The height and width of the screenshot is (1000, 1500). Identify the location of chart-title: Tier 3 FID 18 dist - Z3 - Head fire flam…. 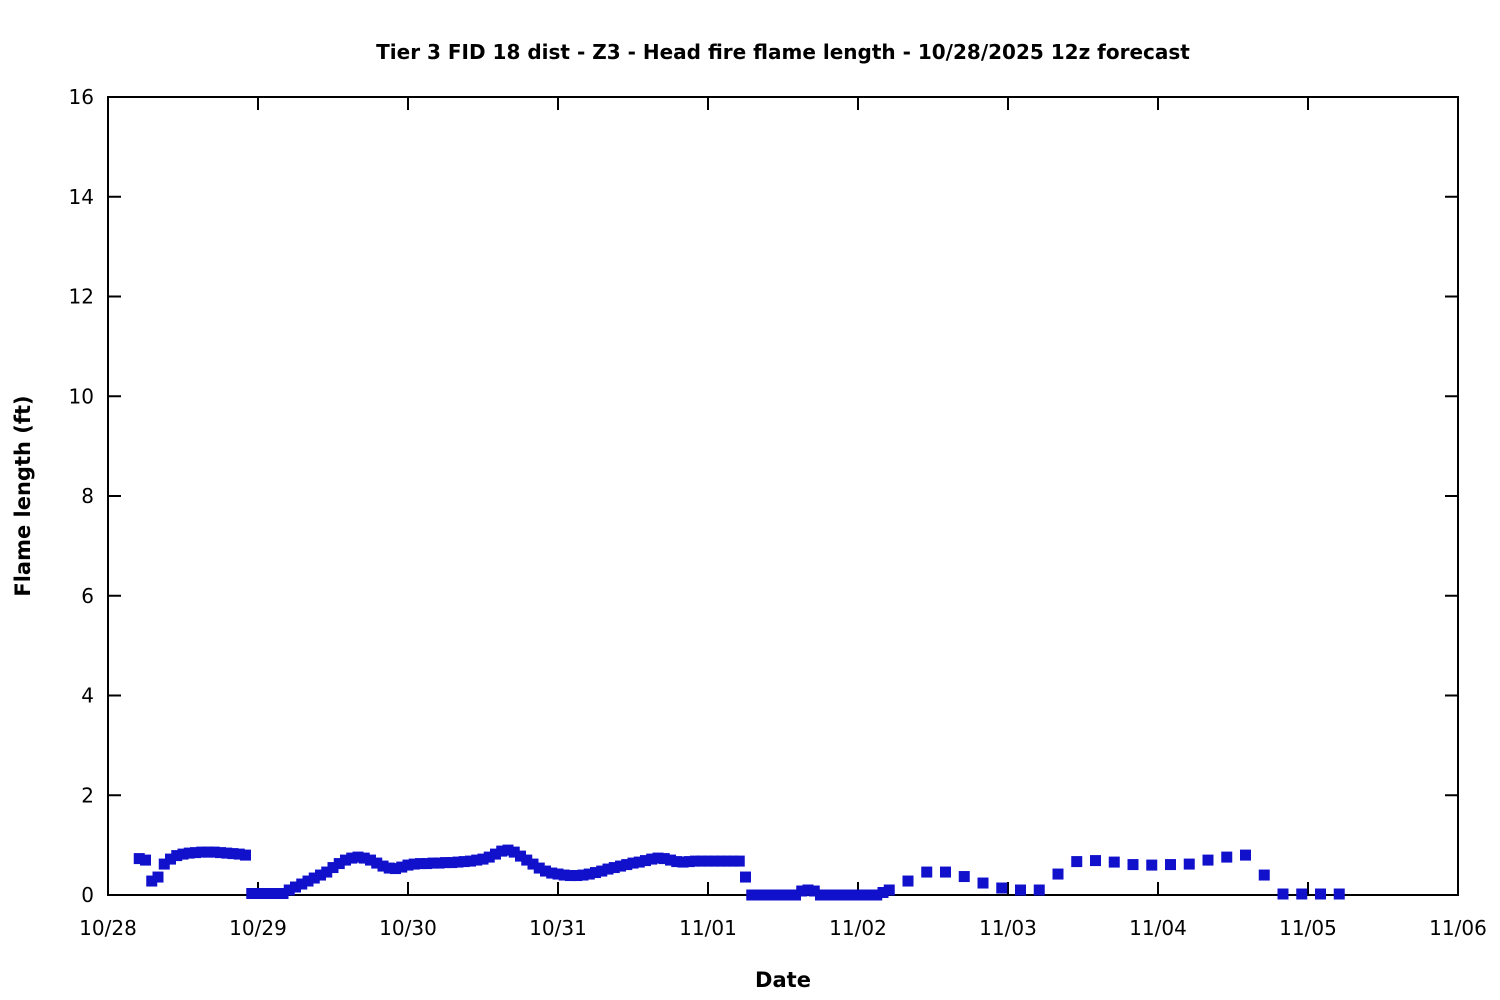
(783, 52).